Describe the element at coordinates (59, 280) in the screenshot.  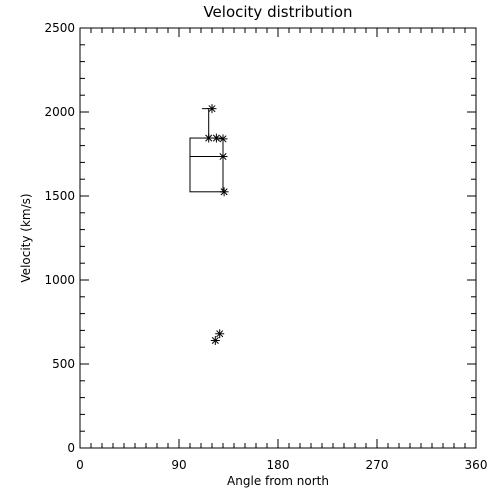
I see `y-tick-label: 1000` at that location.